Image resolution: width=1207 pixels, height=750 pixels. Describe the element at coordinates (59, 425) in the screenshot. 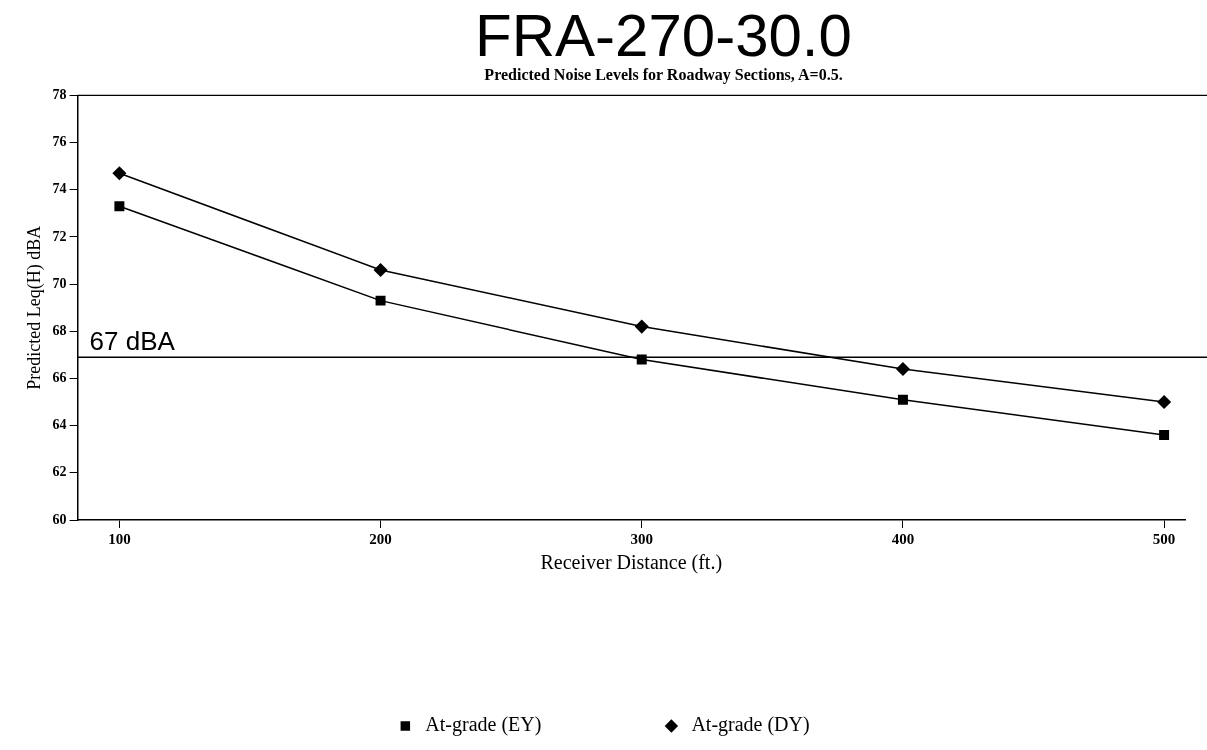

I see `y-tick-label: 64` at that location.